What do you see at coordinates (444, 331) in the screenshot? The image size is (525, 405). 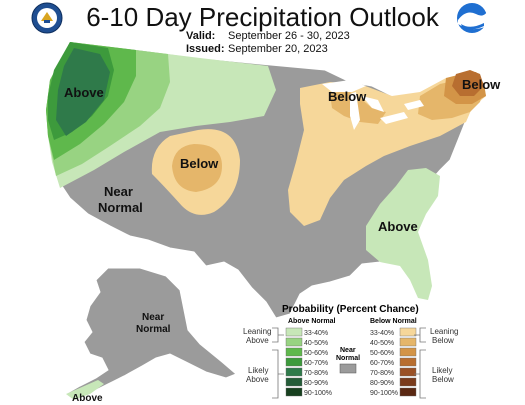 I see `leaning-below-1: Leaning` at bounding box center [444, 331].